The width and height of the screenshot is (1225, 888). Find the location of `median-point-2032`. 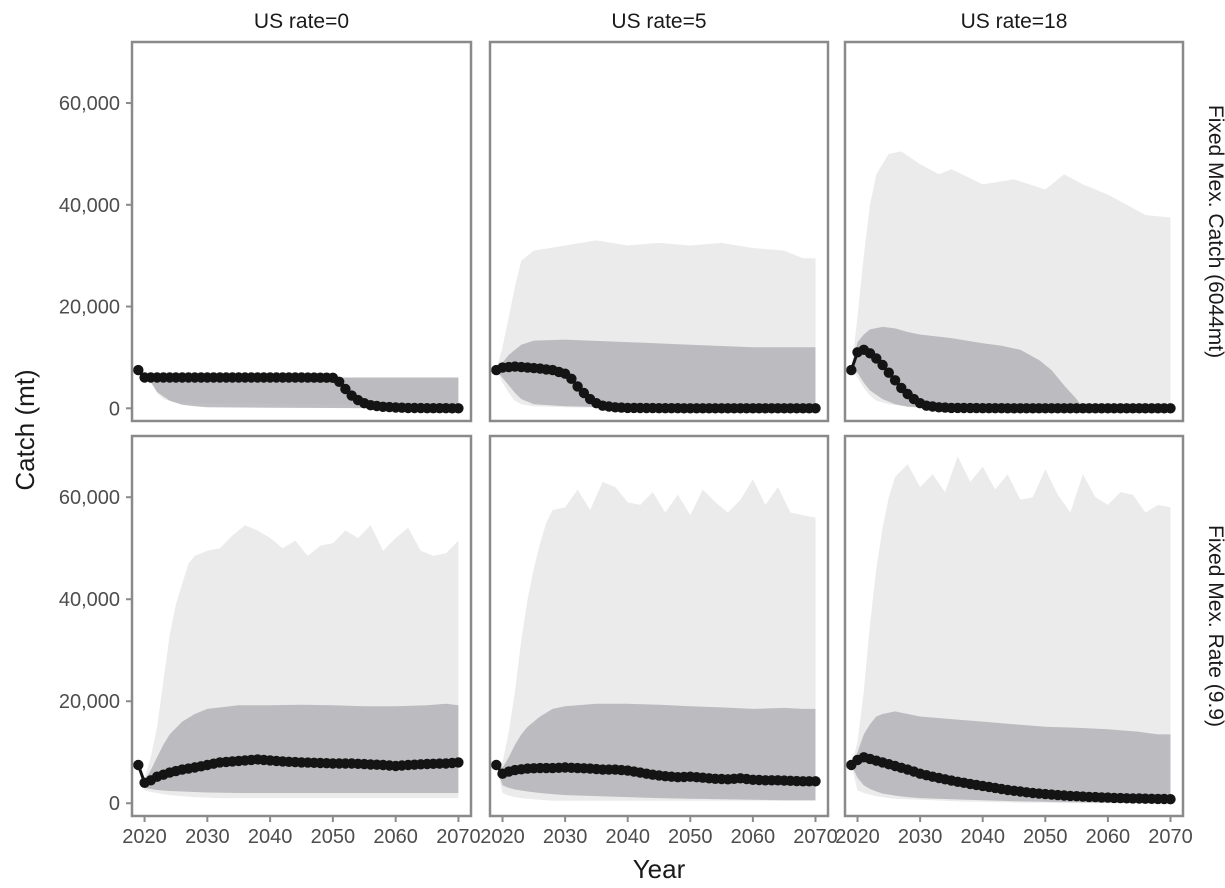

median-point-2032 is located at coordinates (577, 386).